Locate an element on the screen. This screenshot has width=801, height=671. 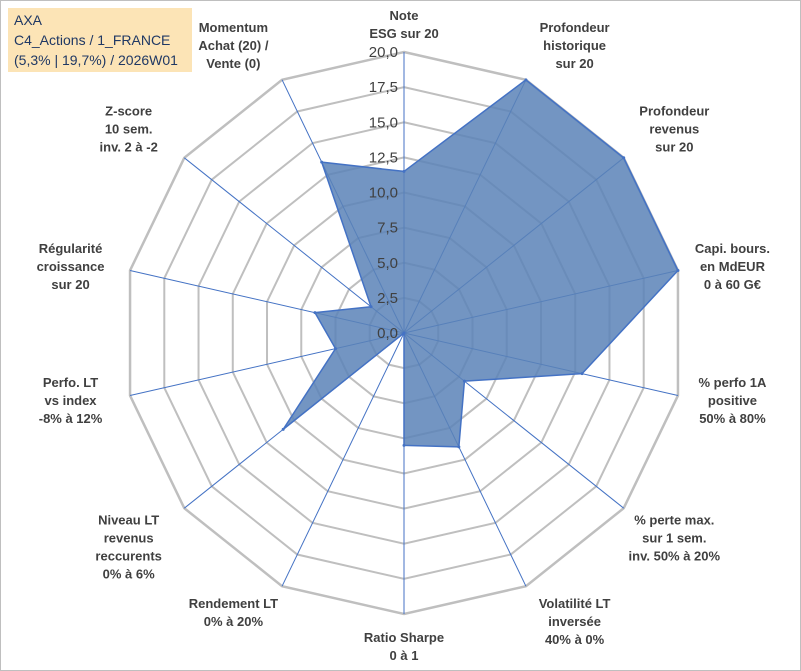
title-line-category: C4_Actions / 1_FRANCE is located at coordinates (92, 40).